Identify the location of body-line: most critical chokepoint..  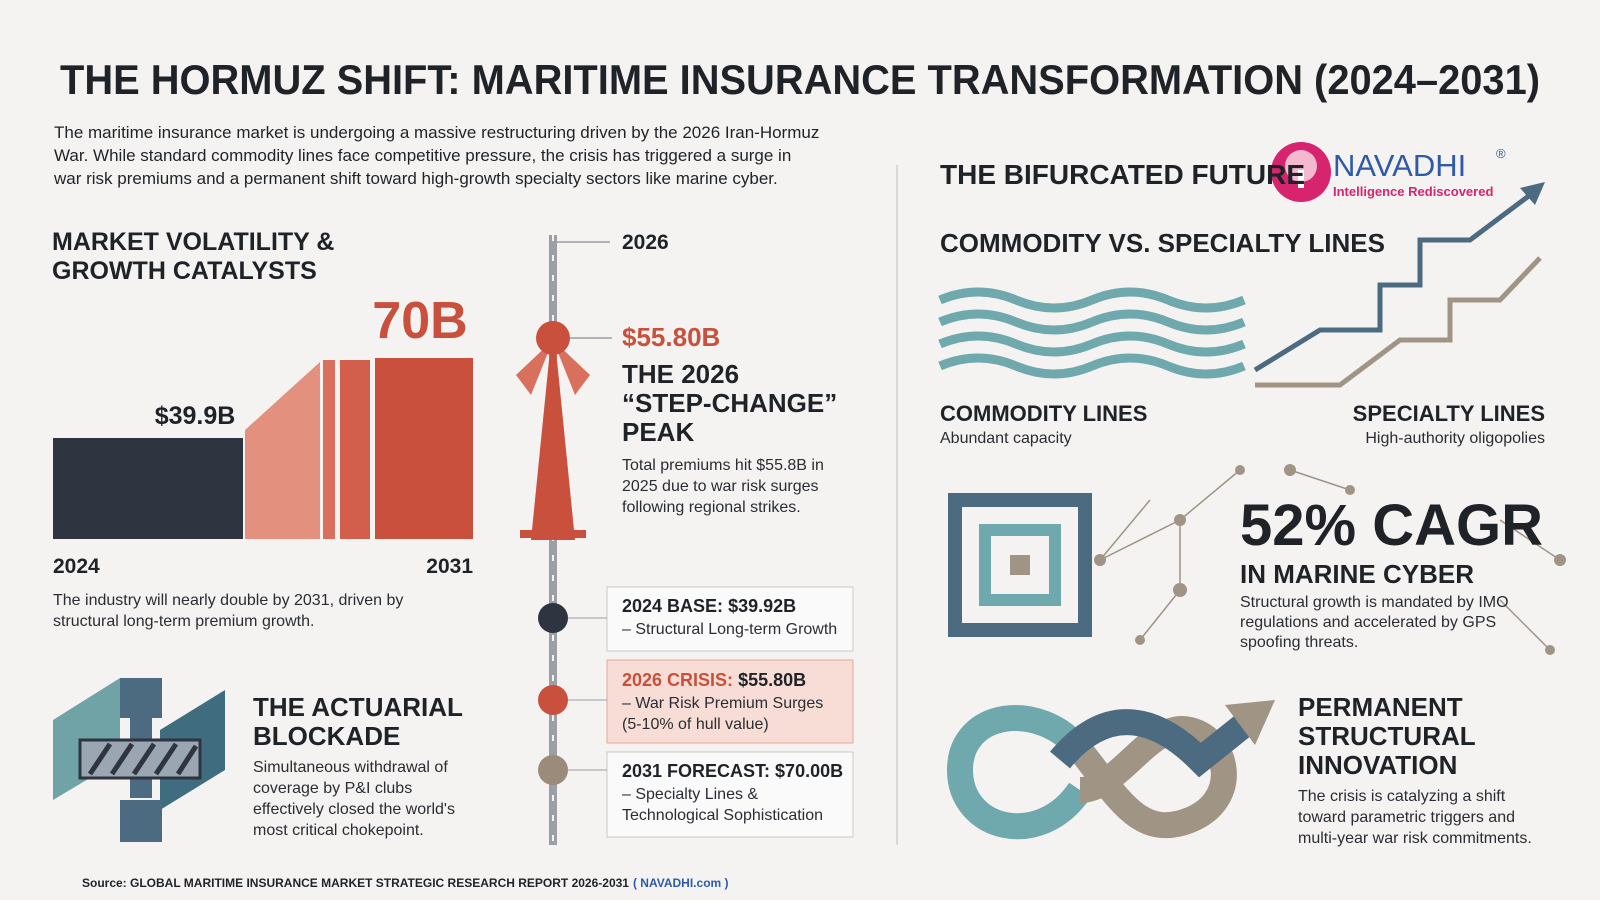
(338, 830).